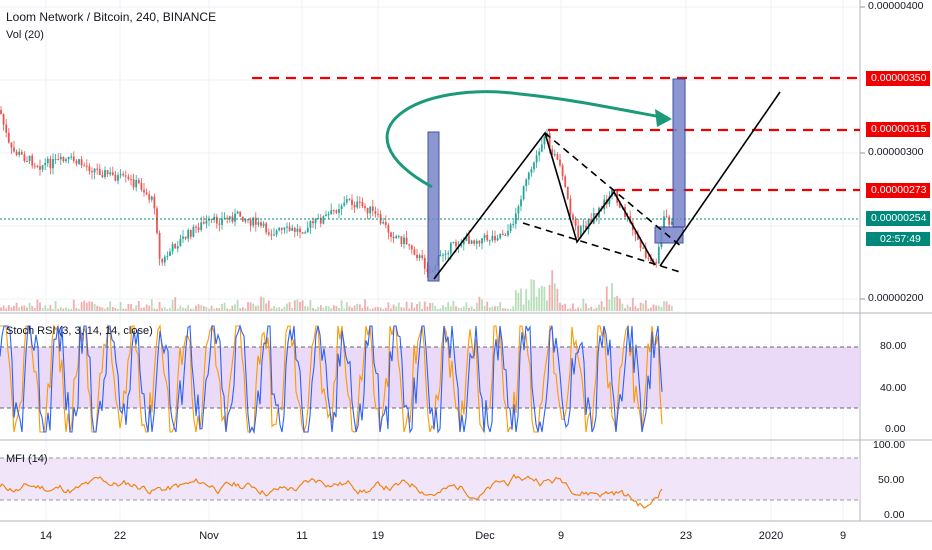 The width and height of the screenshot is (932, 550). I want to click on stoch-k-line, so click(331, 379).